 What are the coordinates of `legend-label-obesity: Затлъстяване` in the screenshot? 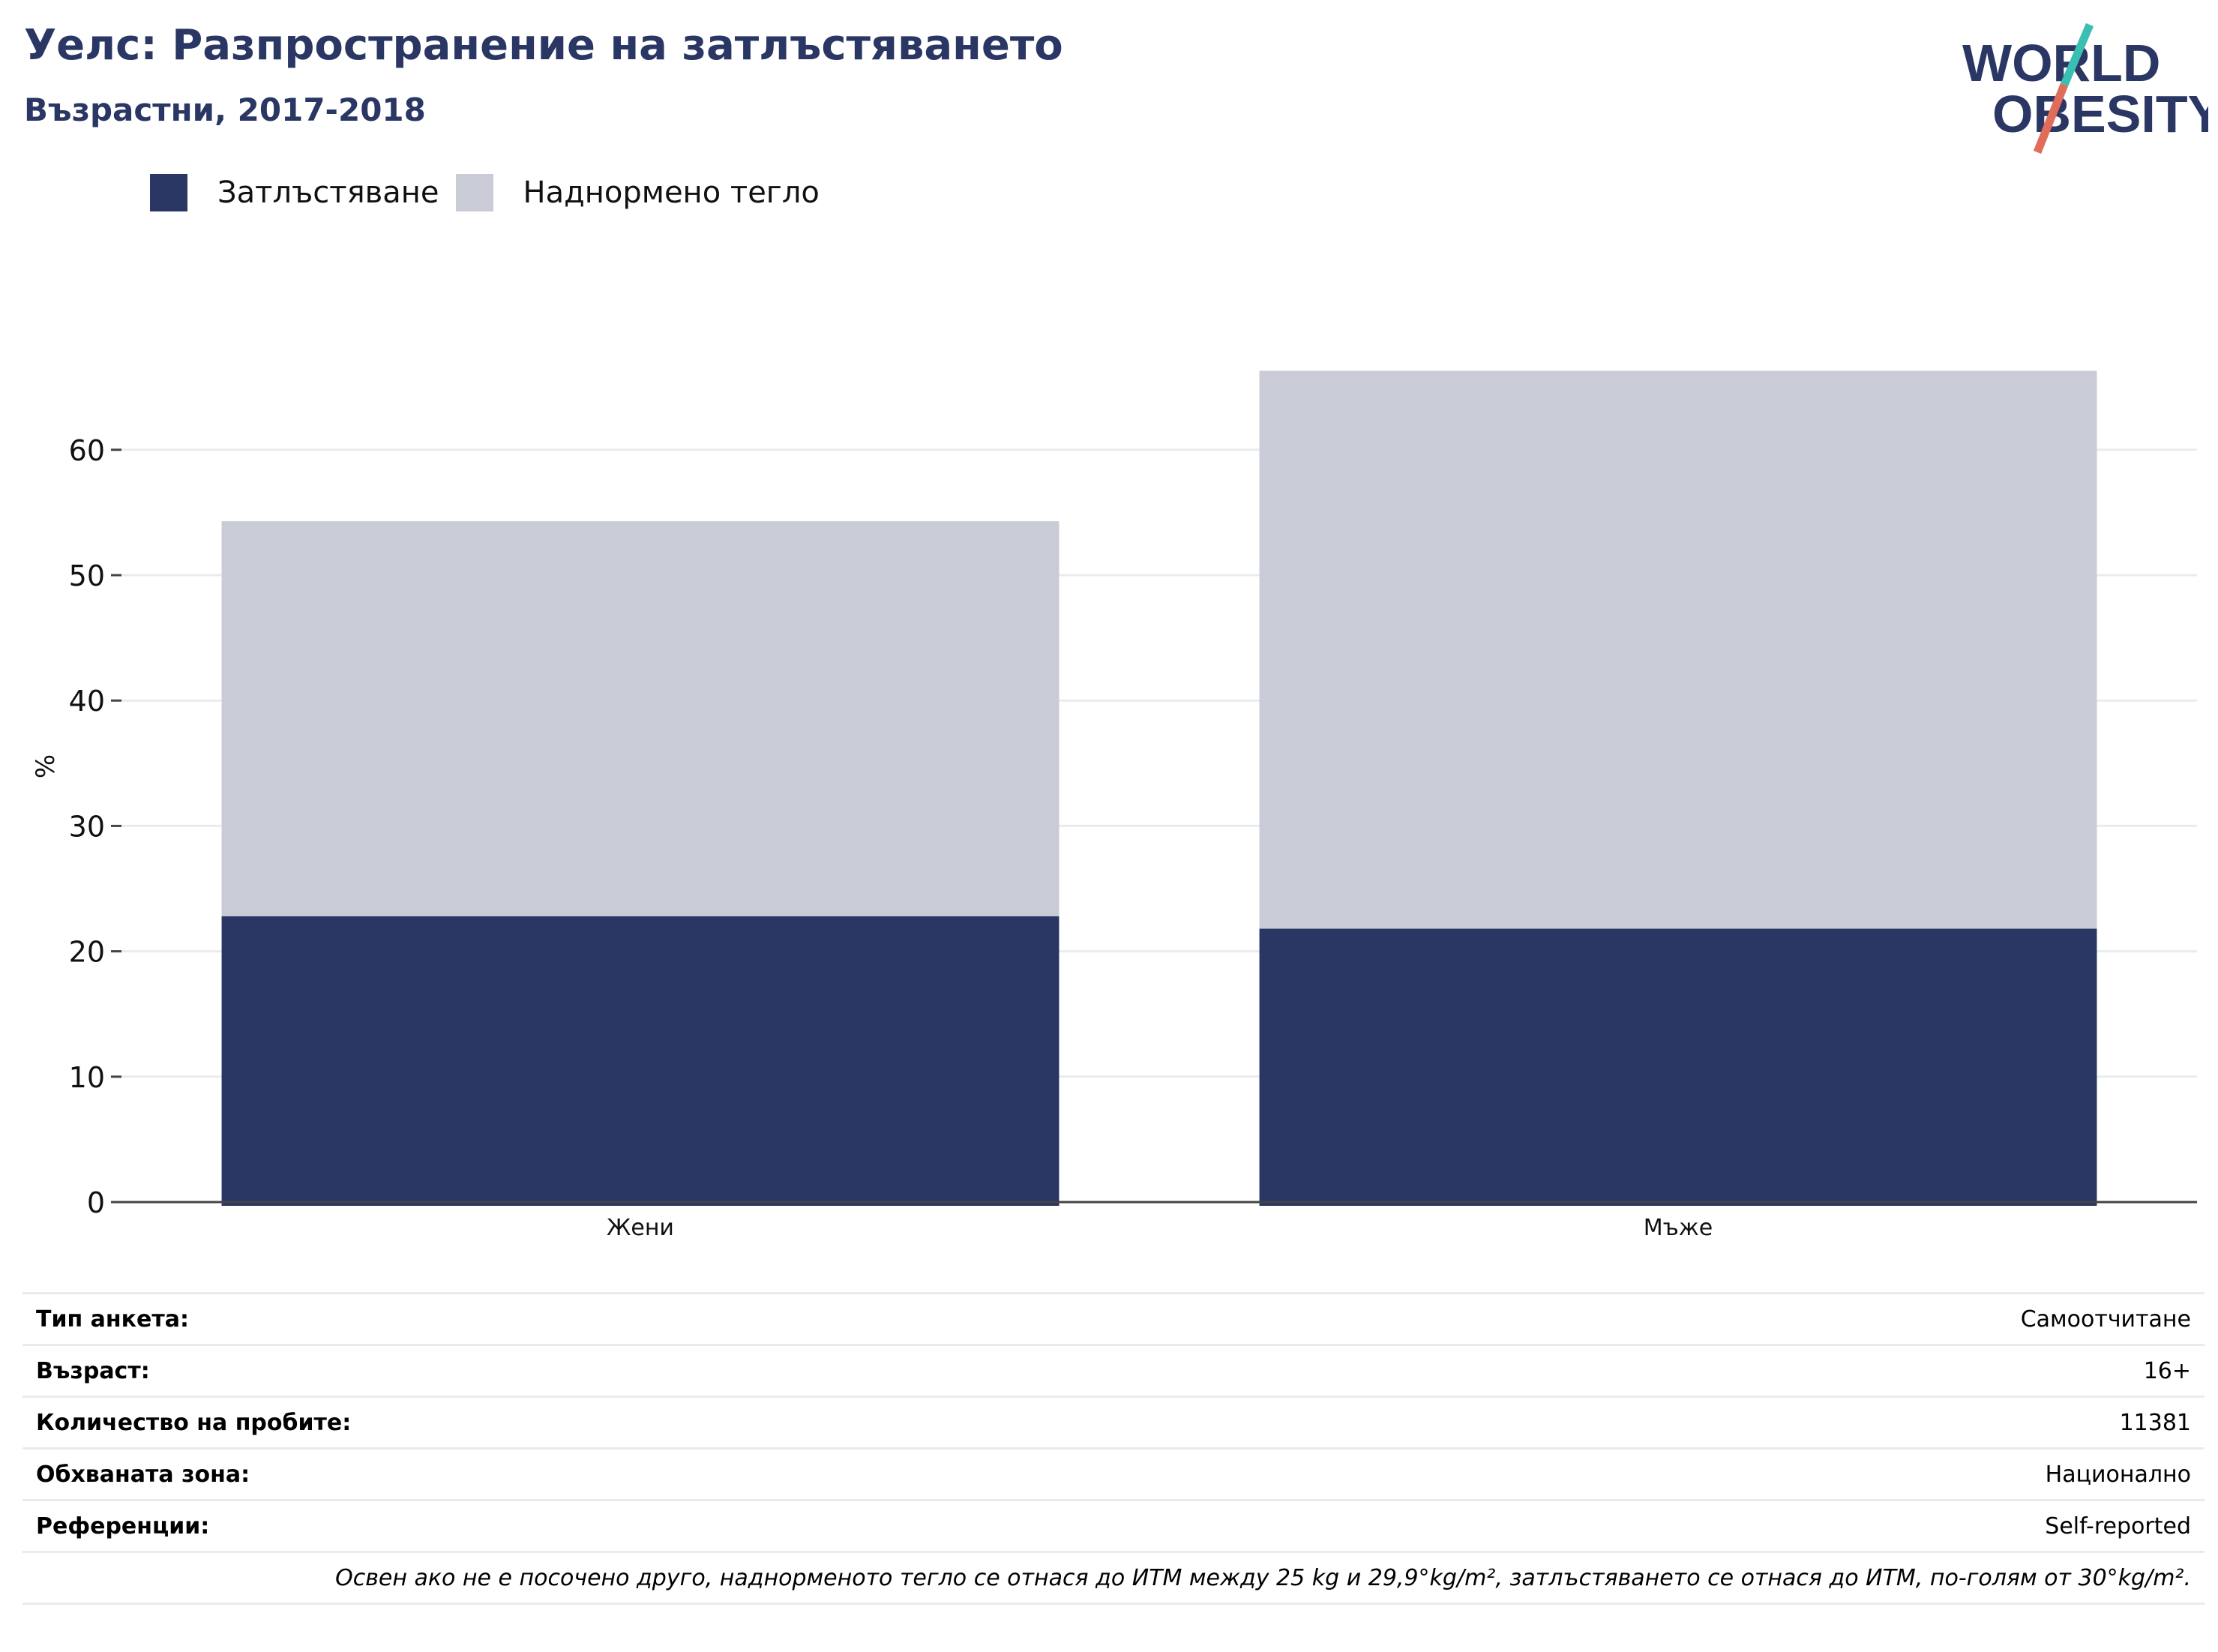 It's located at (328, 192).